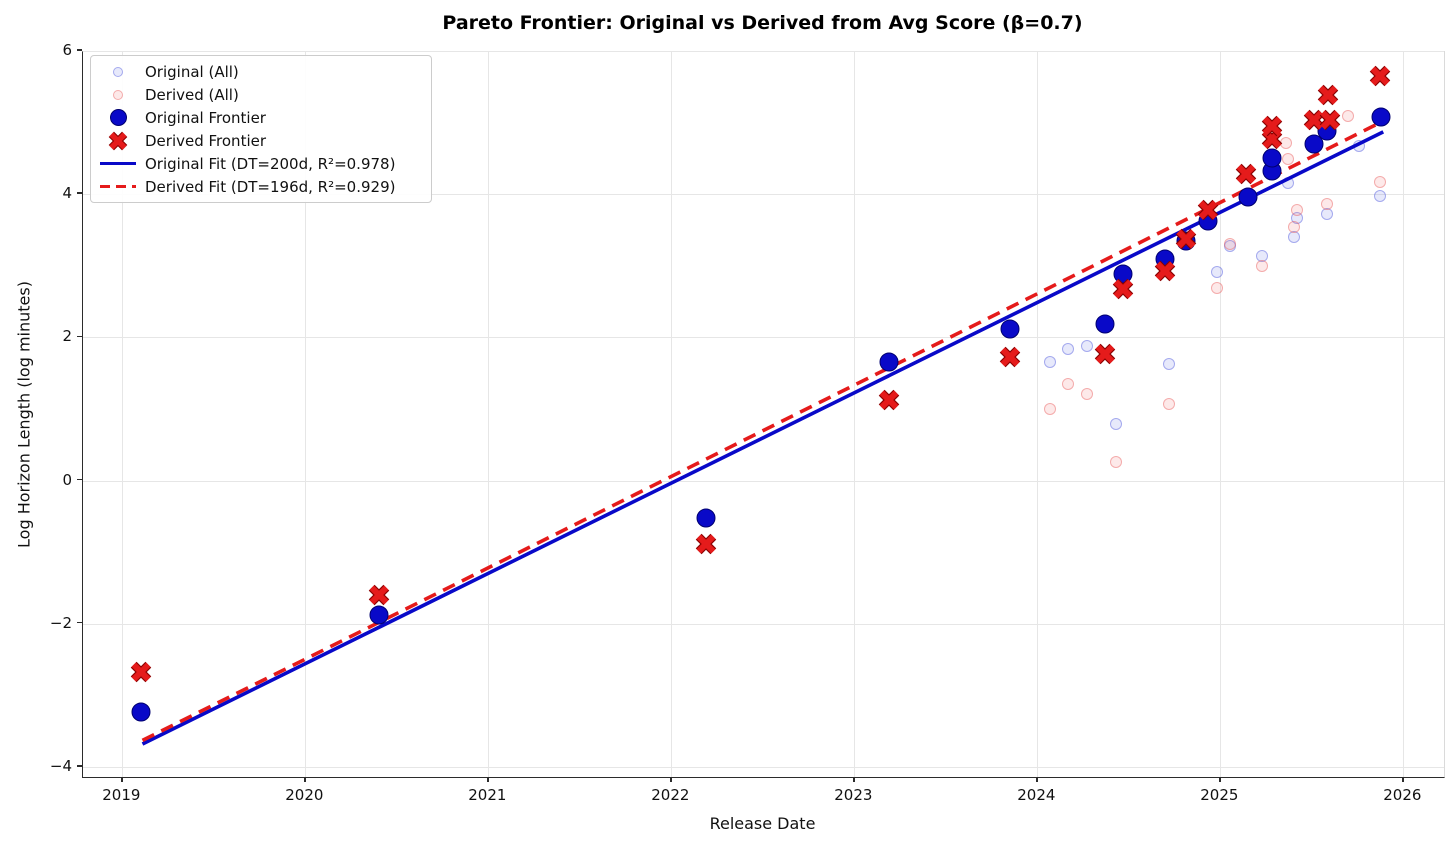  I want to click on y-tick-label: 2, so click(67, 336).